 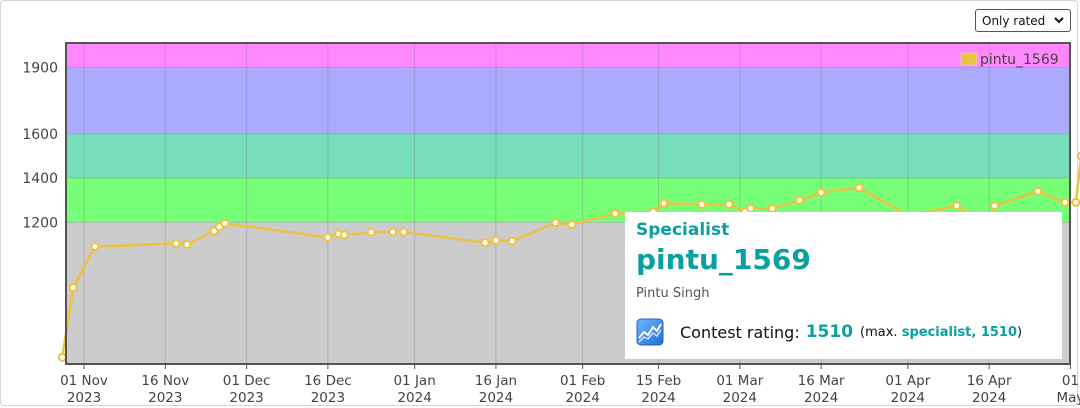 What do you see at coordinates (1059, 20) in the screenshot?
I see `chevron-down-icon` at bounding box center [1059, 20].